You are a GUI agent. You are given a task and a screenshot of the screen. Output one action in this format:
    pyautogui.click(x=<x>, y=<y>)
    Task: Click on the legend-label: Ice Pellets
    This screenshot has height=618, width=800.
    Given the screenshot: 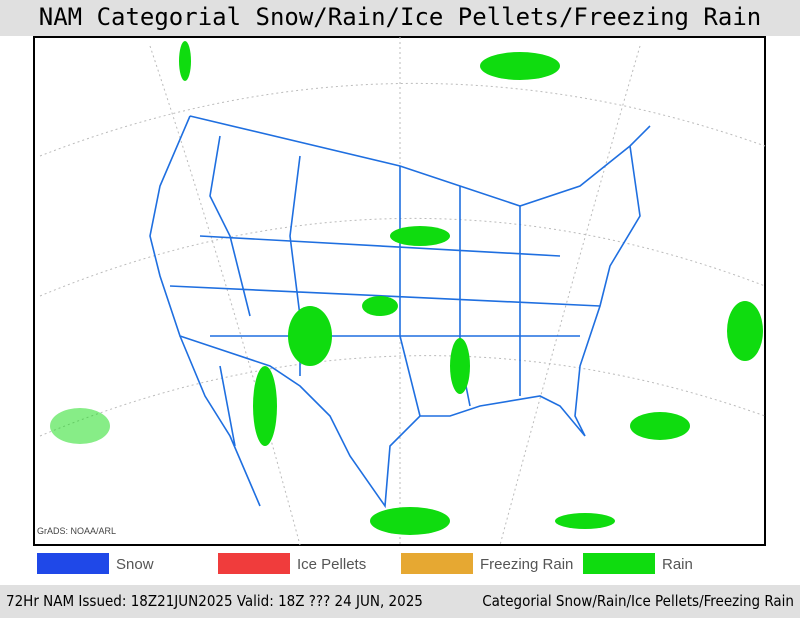 What is the action you would take?
    pyautogui.click(x=331, y=564)
    